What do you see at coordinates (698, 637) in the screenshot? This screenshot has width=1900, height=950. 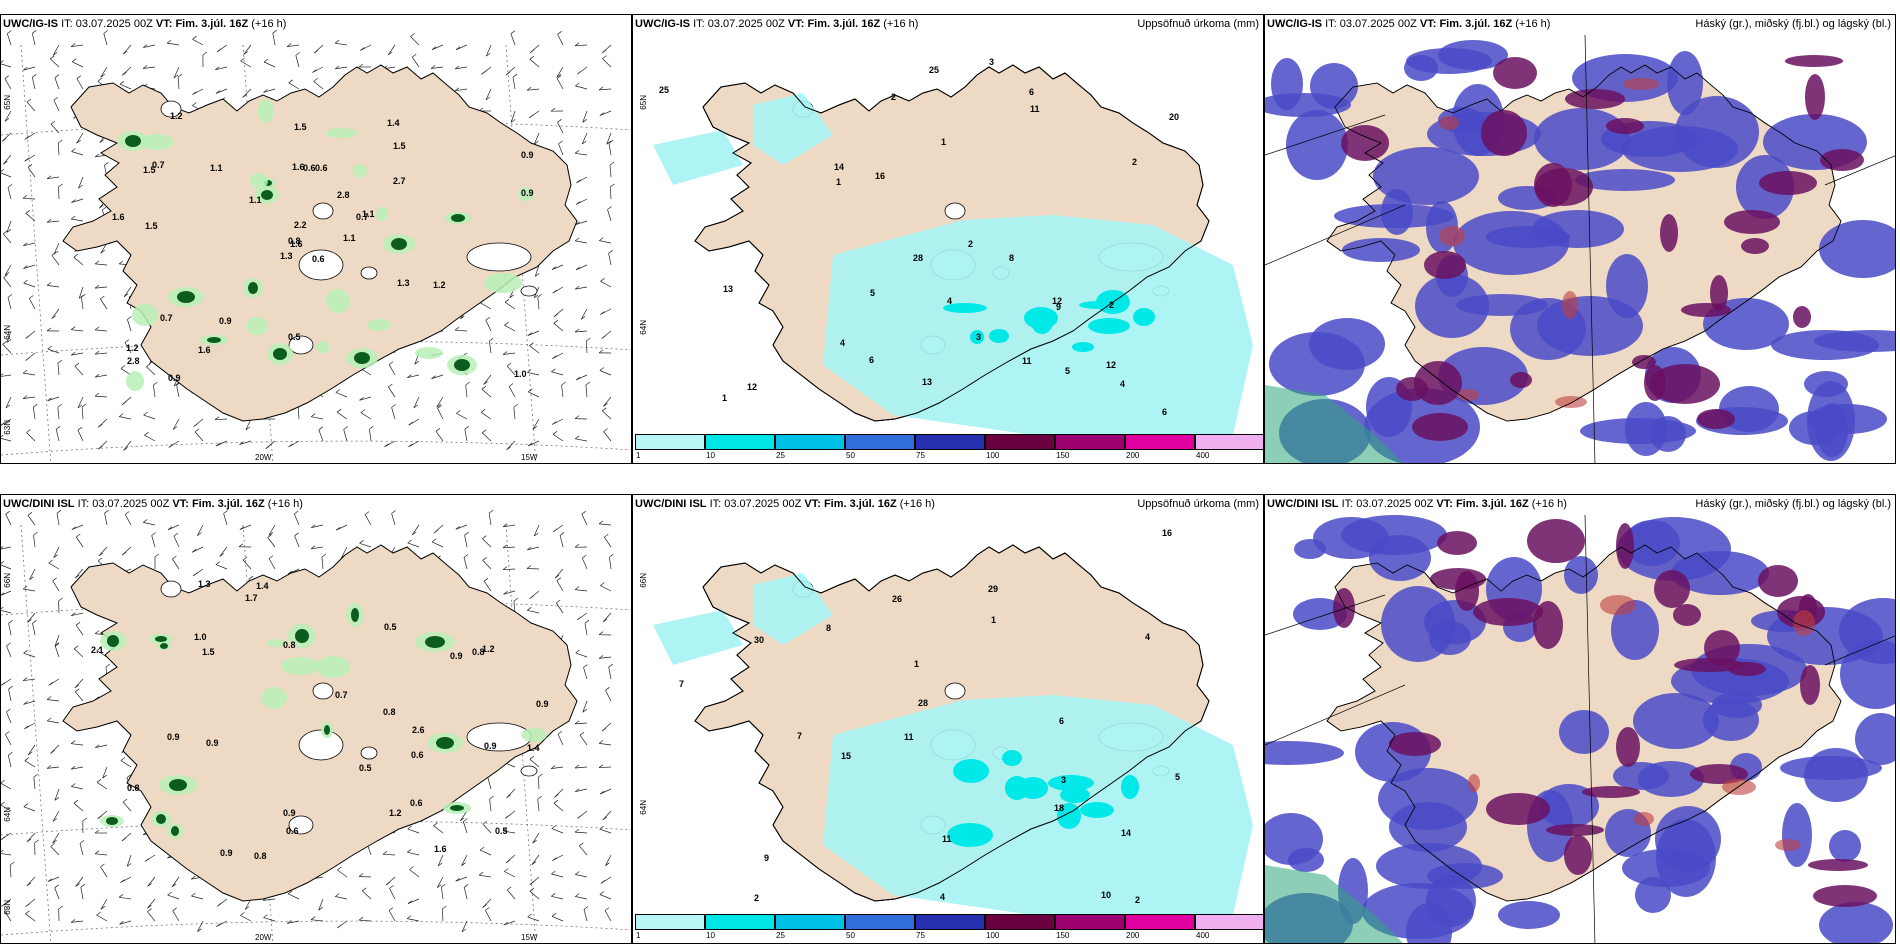 I see `precip-area-light` at bounding box center [698, 637].